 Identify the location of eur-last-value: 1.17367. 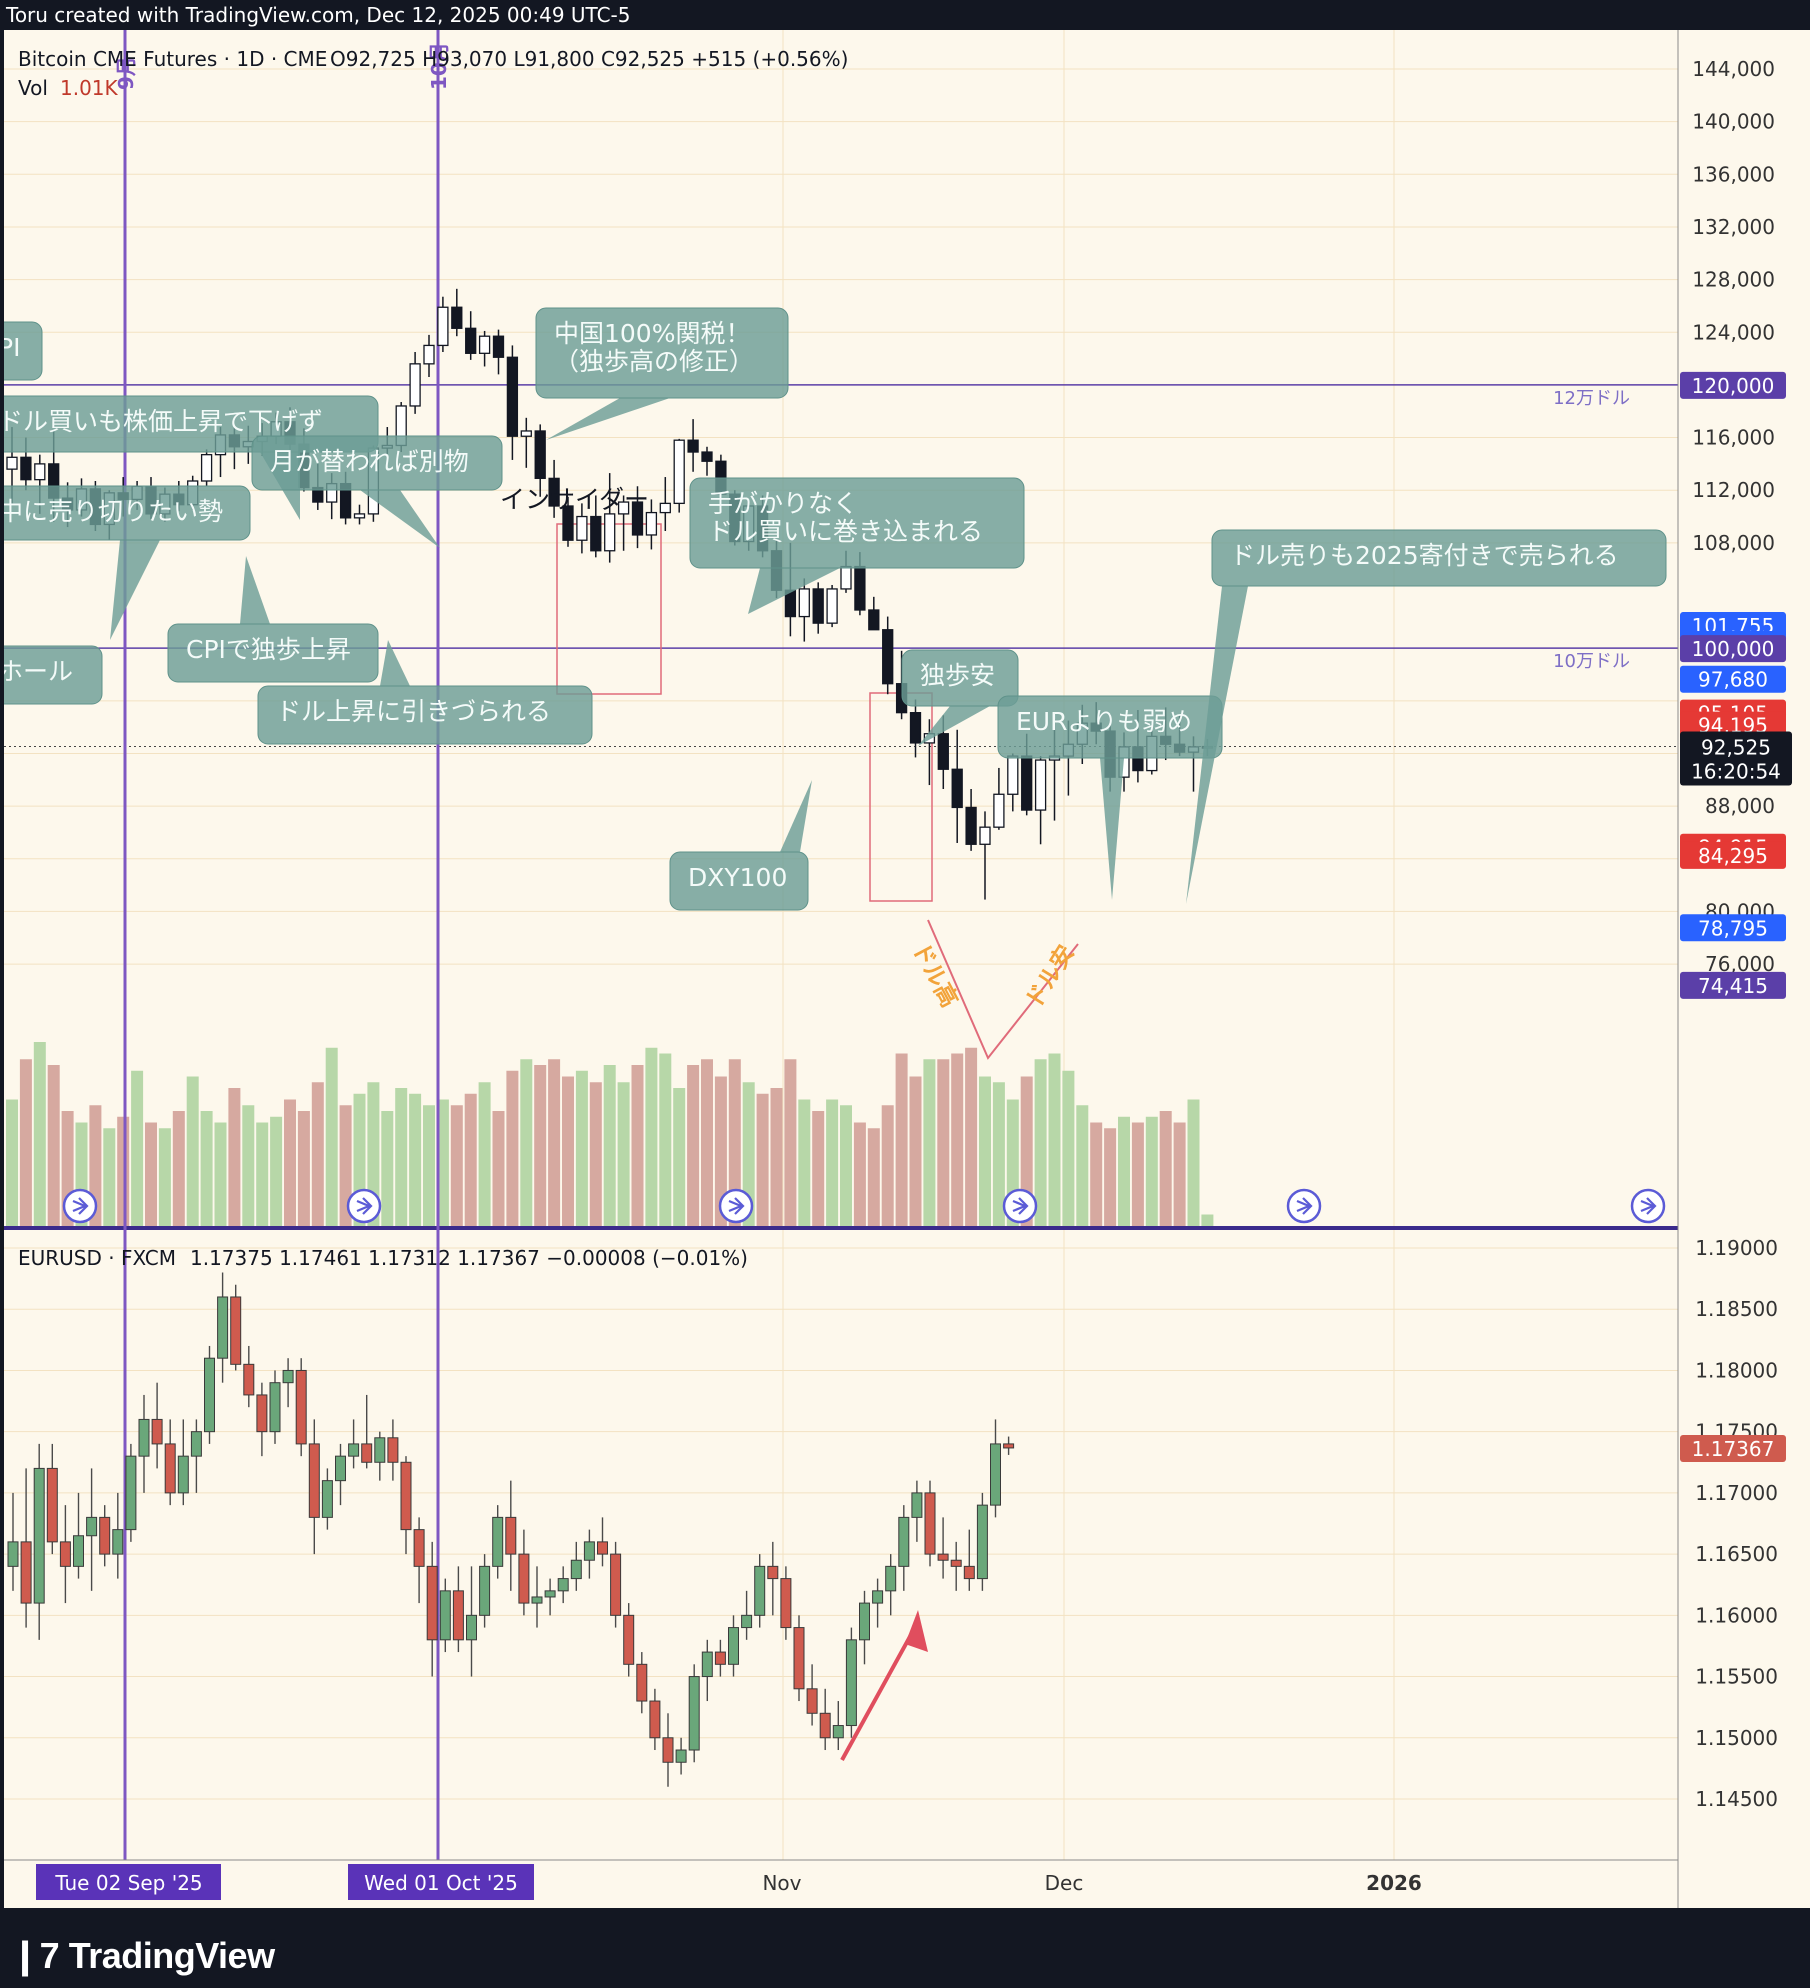
(1733, 1449).